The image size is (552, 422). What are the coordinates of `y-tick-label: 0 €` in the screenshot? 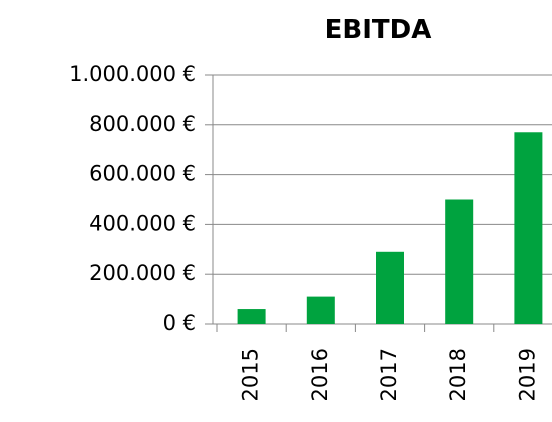 It's located at (179, 323).